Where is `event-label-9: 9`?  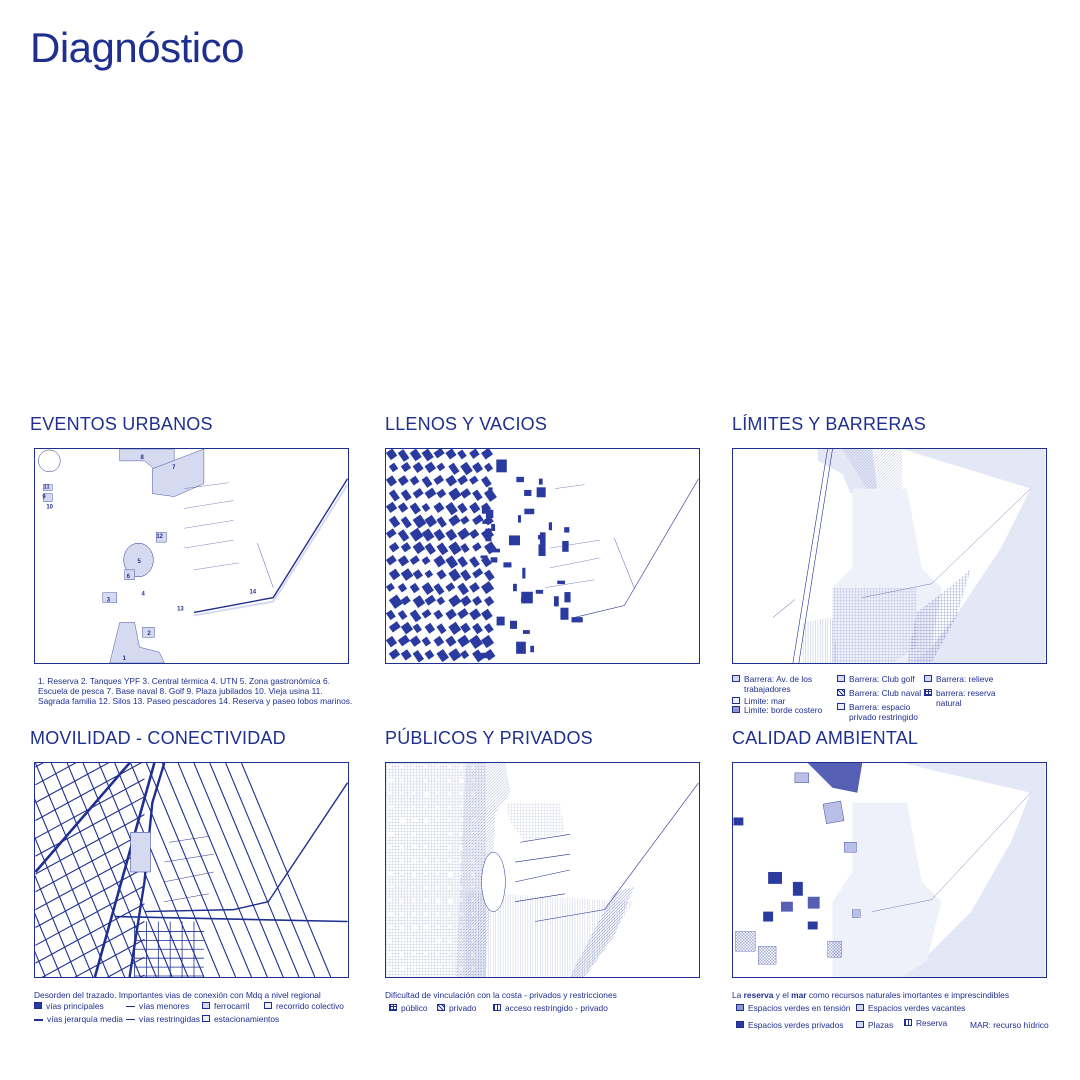 event-label-9: 9 is located at coordinates (44, 498).